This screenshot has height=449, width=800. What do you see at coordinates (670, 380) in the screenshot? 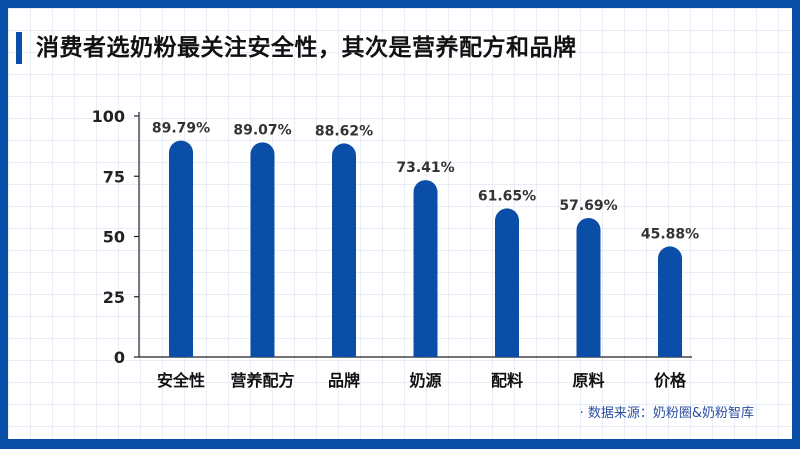
I see `x-category-label: 价格` at bounding box center [670, 380].